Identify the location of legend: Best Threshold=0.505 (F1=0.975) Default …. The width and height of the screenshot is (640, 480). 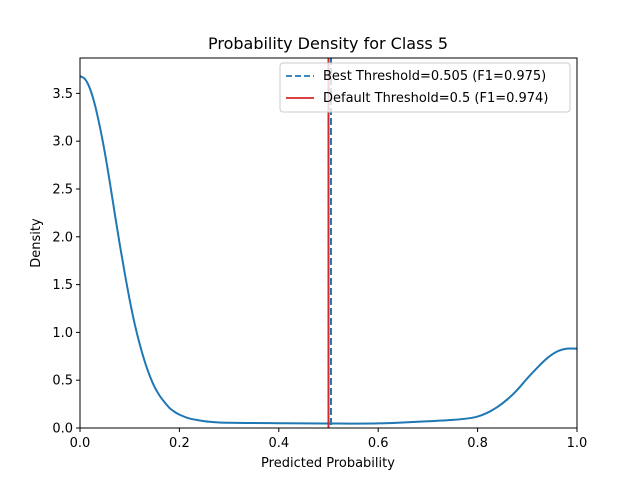
(425, 87).